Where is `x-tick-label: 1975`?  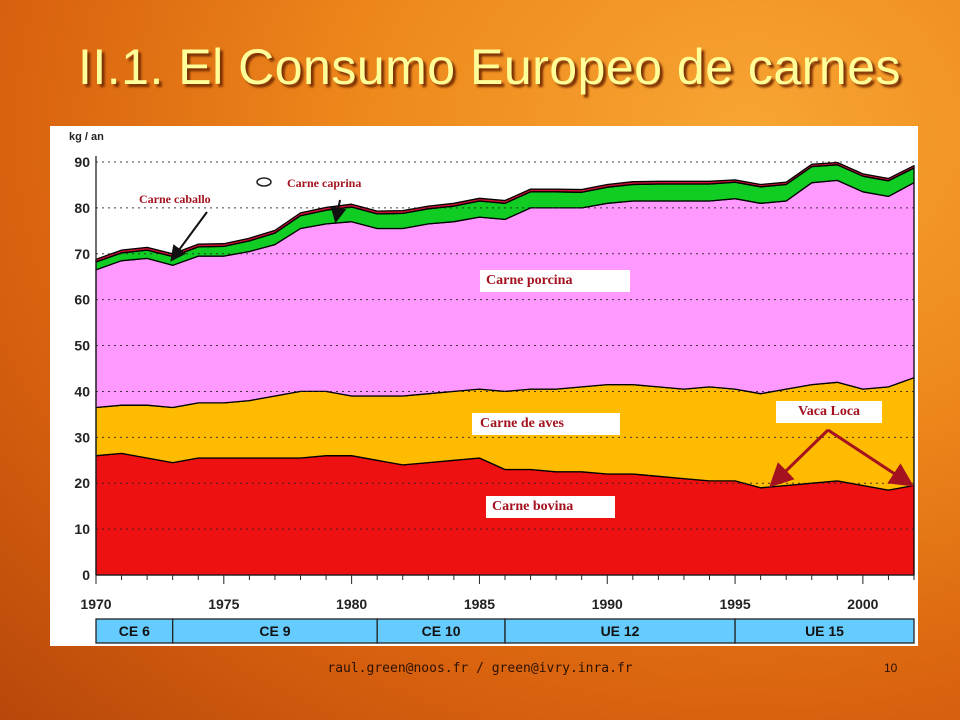 x-tick-label: 1975 is located at coordinates (223, 604).